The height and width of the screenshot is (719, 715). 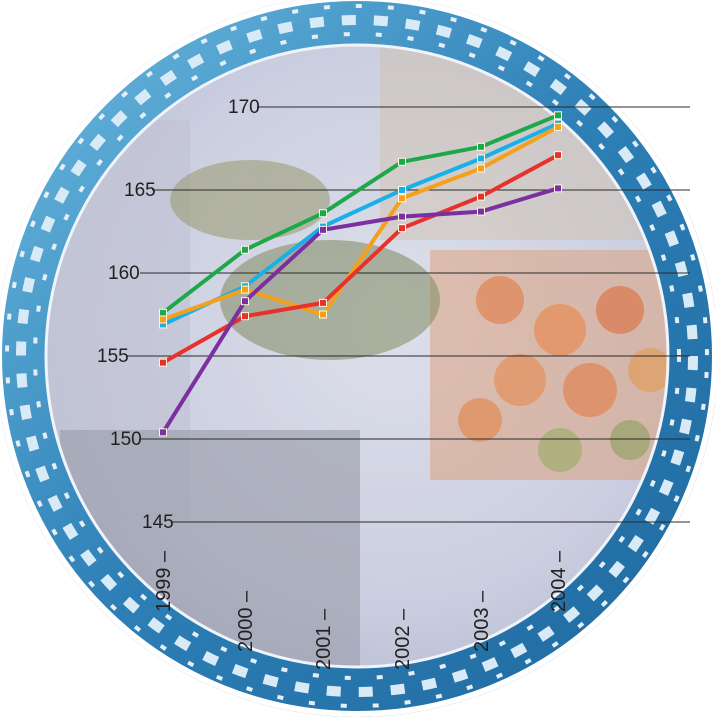 What do you see at coordinates (124, 273) in the screenshot?
I see `y-tick-label: 160` at bounding box center [124, 273].